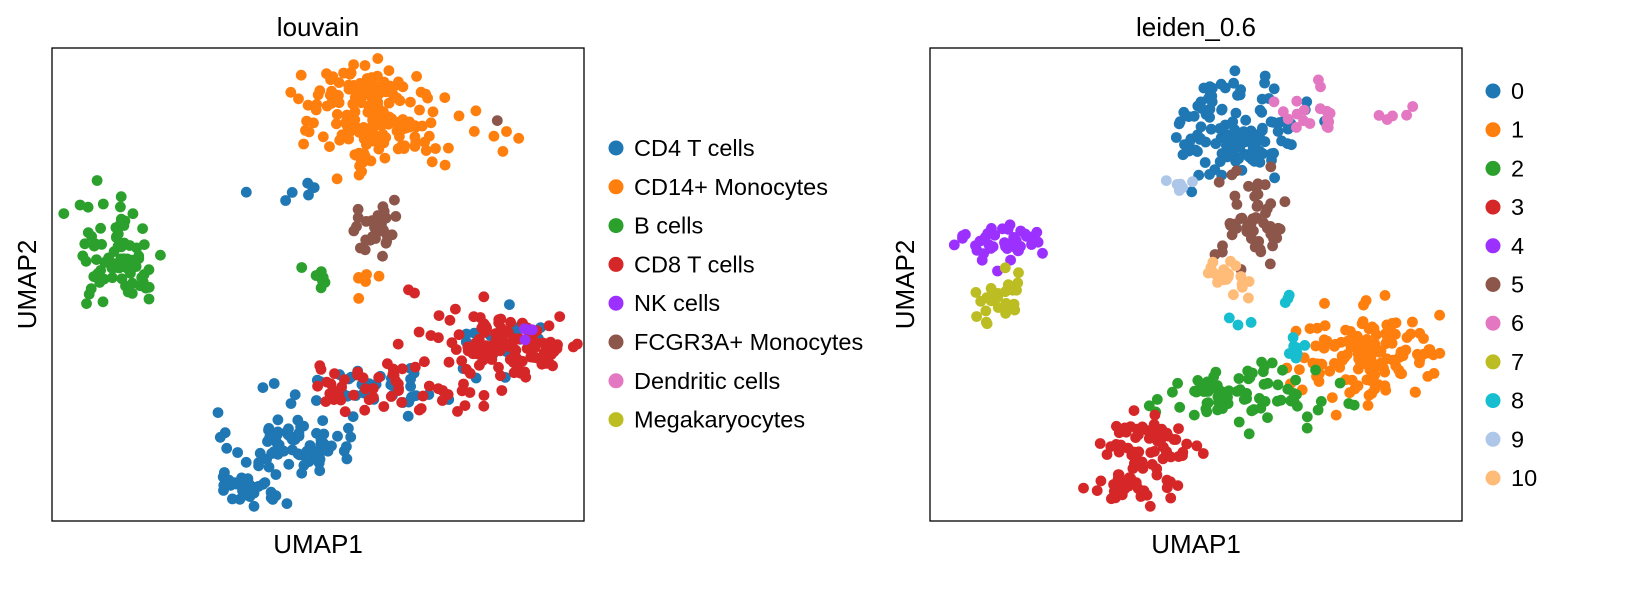 This screenshot has height=599, width=1636. Describe the element at coordinates (1517, 401) in the screenshot. I see `legend-label: 8` at that location.